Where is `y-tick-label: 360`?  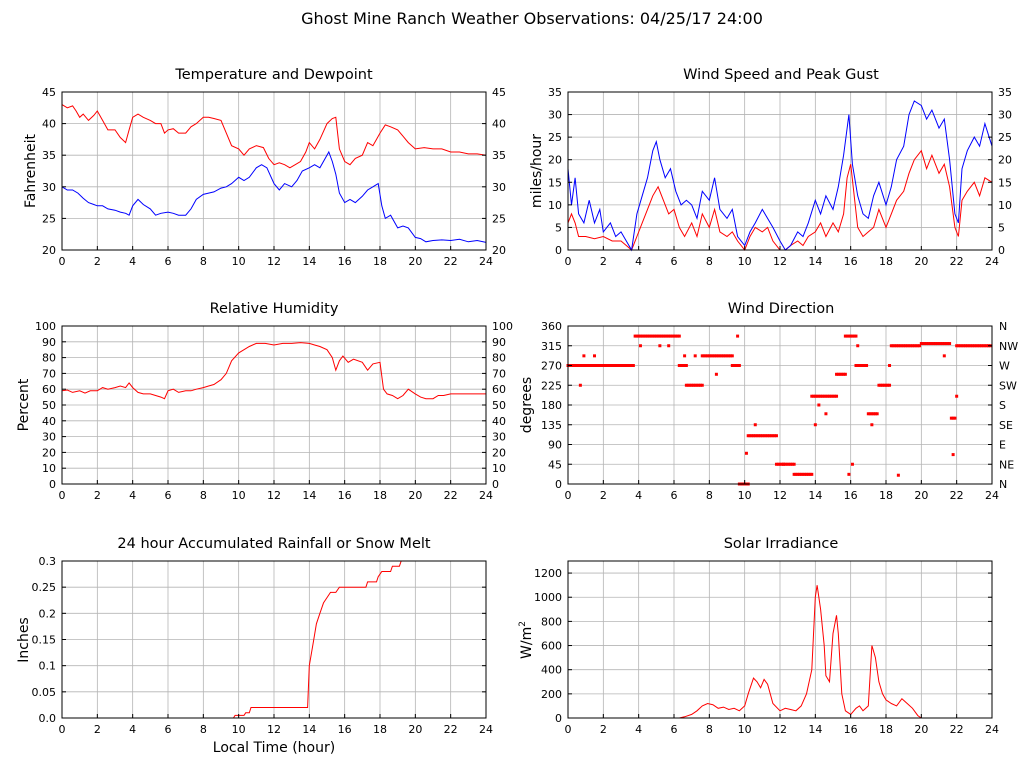 y-tick-label: 360 is located at coordinates (551, 326).